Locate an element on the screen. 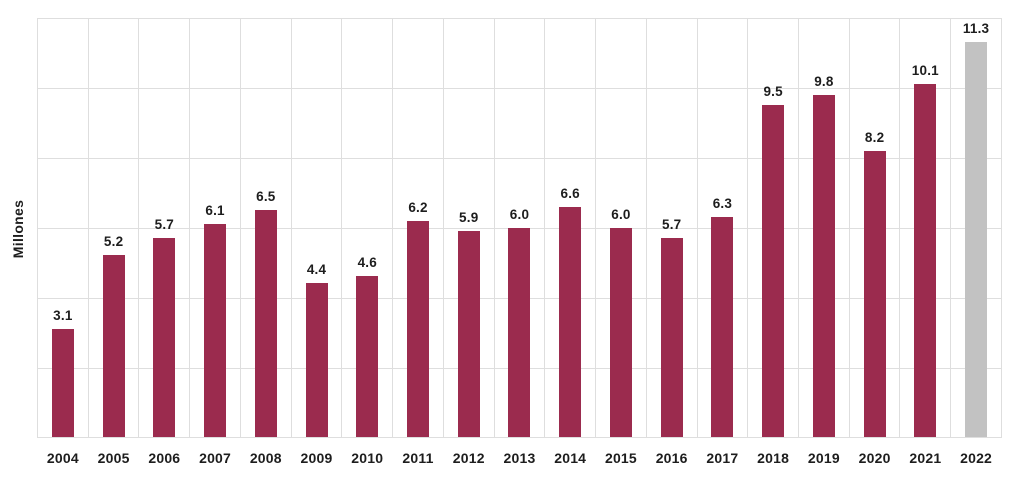 The height and width of the screenshot is (479, 1024). x-axis-tick-label: 2006 is located at coordinates (164, 458).